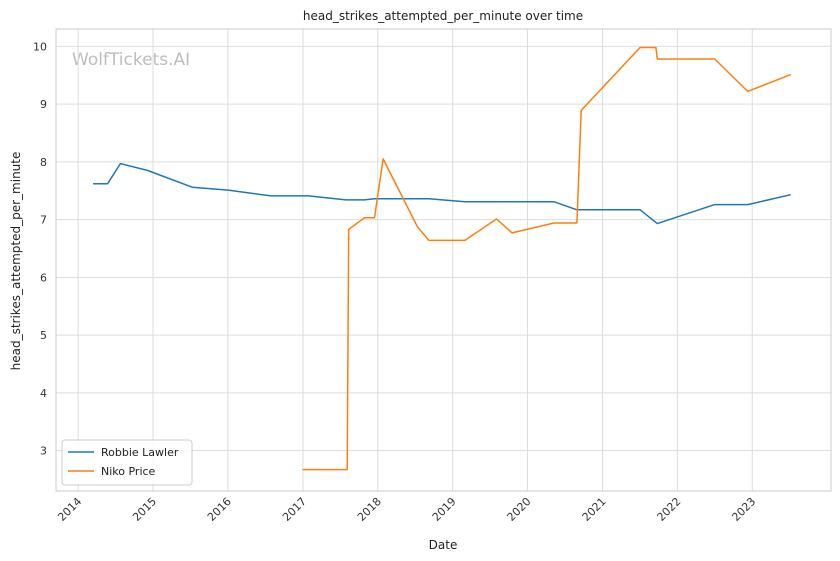 Image resolution: width=840 pixels, height=561 pixels. What do you see at coordinates (294, 509) in the screenshot?
I see `x-tick-label: 2017` at bounding box center [294, 509].